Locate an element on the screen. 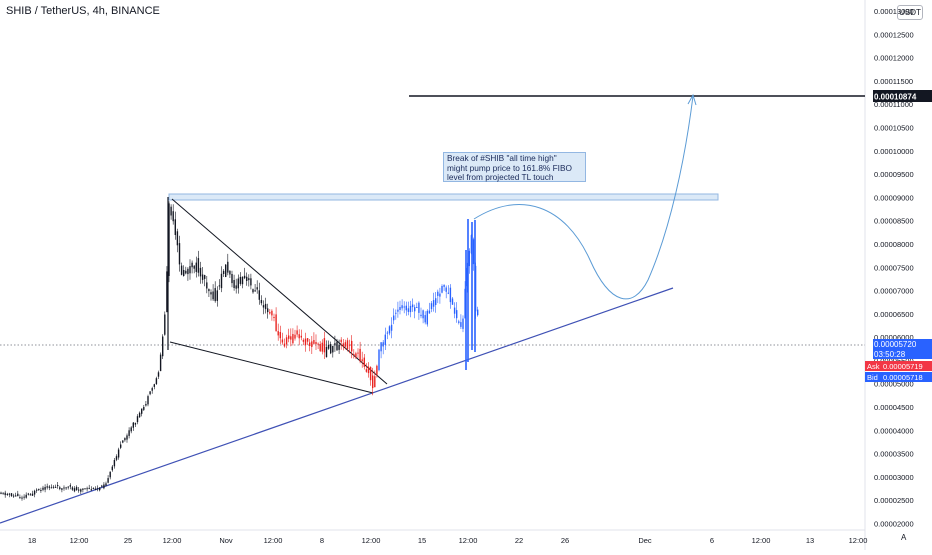  resistance-zone-box is located at coordinates (443, 197).